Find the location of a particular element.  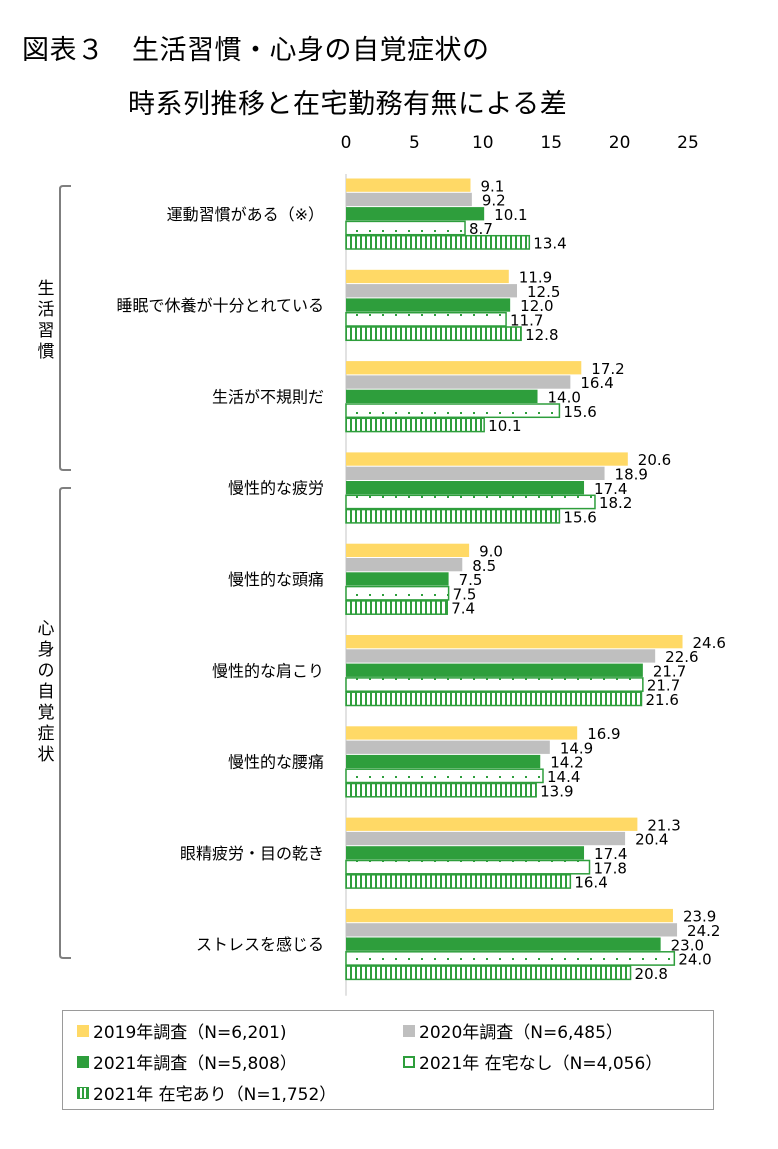

value-label-2021-remote-1: 12.8 is located at coordinates (541, 335).